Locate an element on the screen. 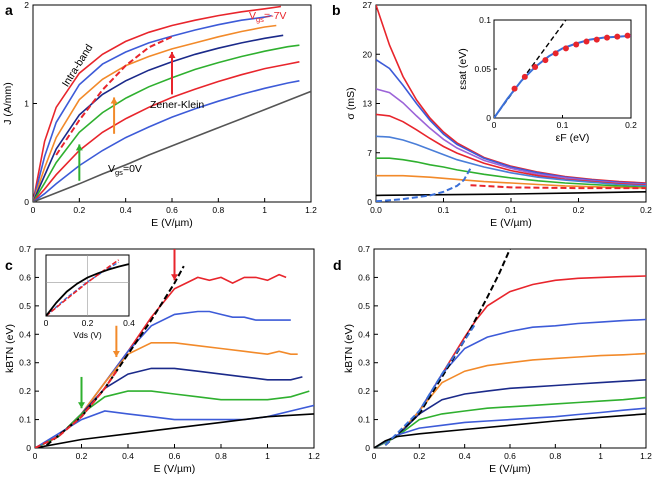 This screenshot has width=654, height=480. panel-c-inset-black-line is located at coordinates (87, 289).